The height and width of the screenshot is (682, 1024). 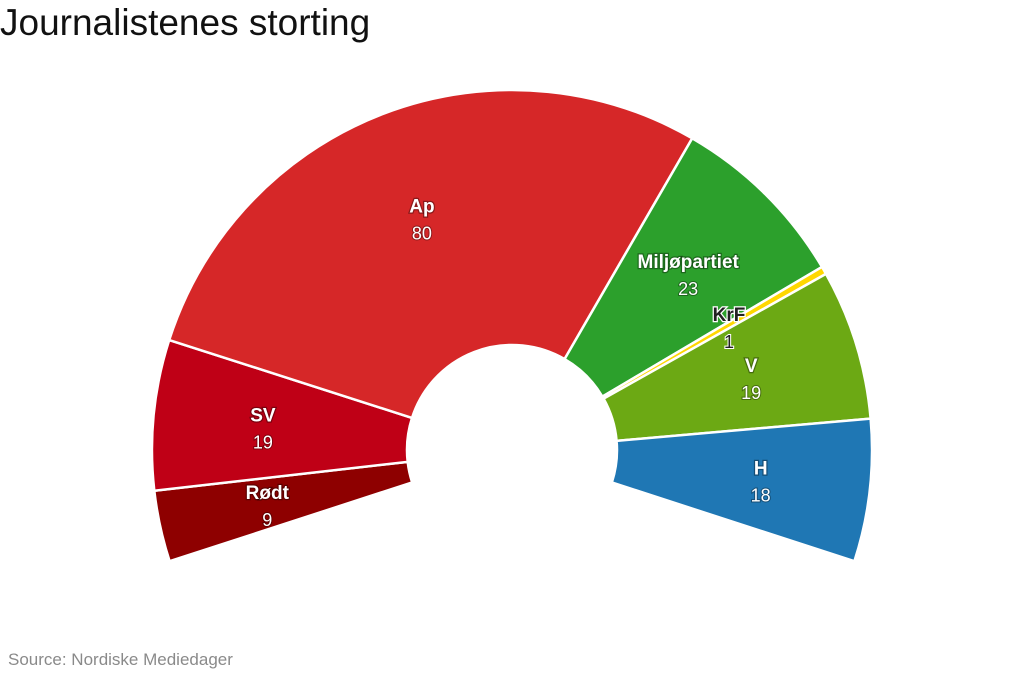 I want to click on value-ap: 80, so click(x=422, y=233).